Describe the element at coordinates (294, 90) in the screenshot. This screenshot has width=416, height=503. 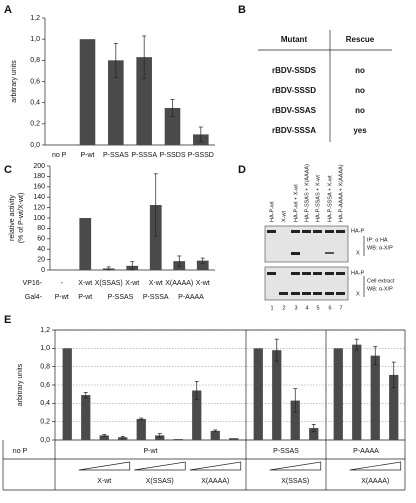
I see `table-cell: rBDV-SSSD` at that location.